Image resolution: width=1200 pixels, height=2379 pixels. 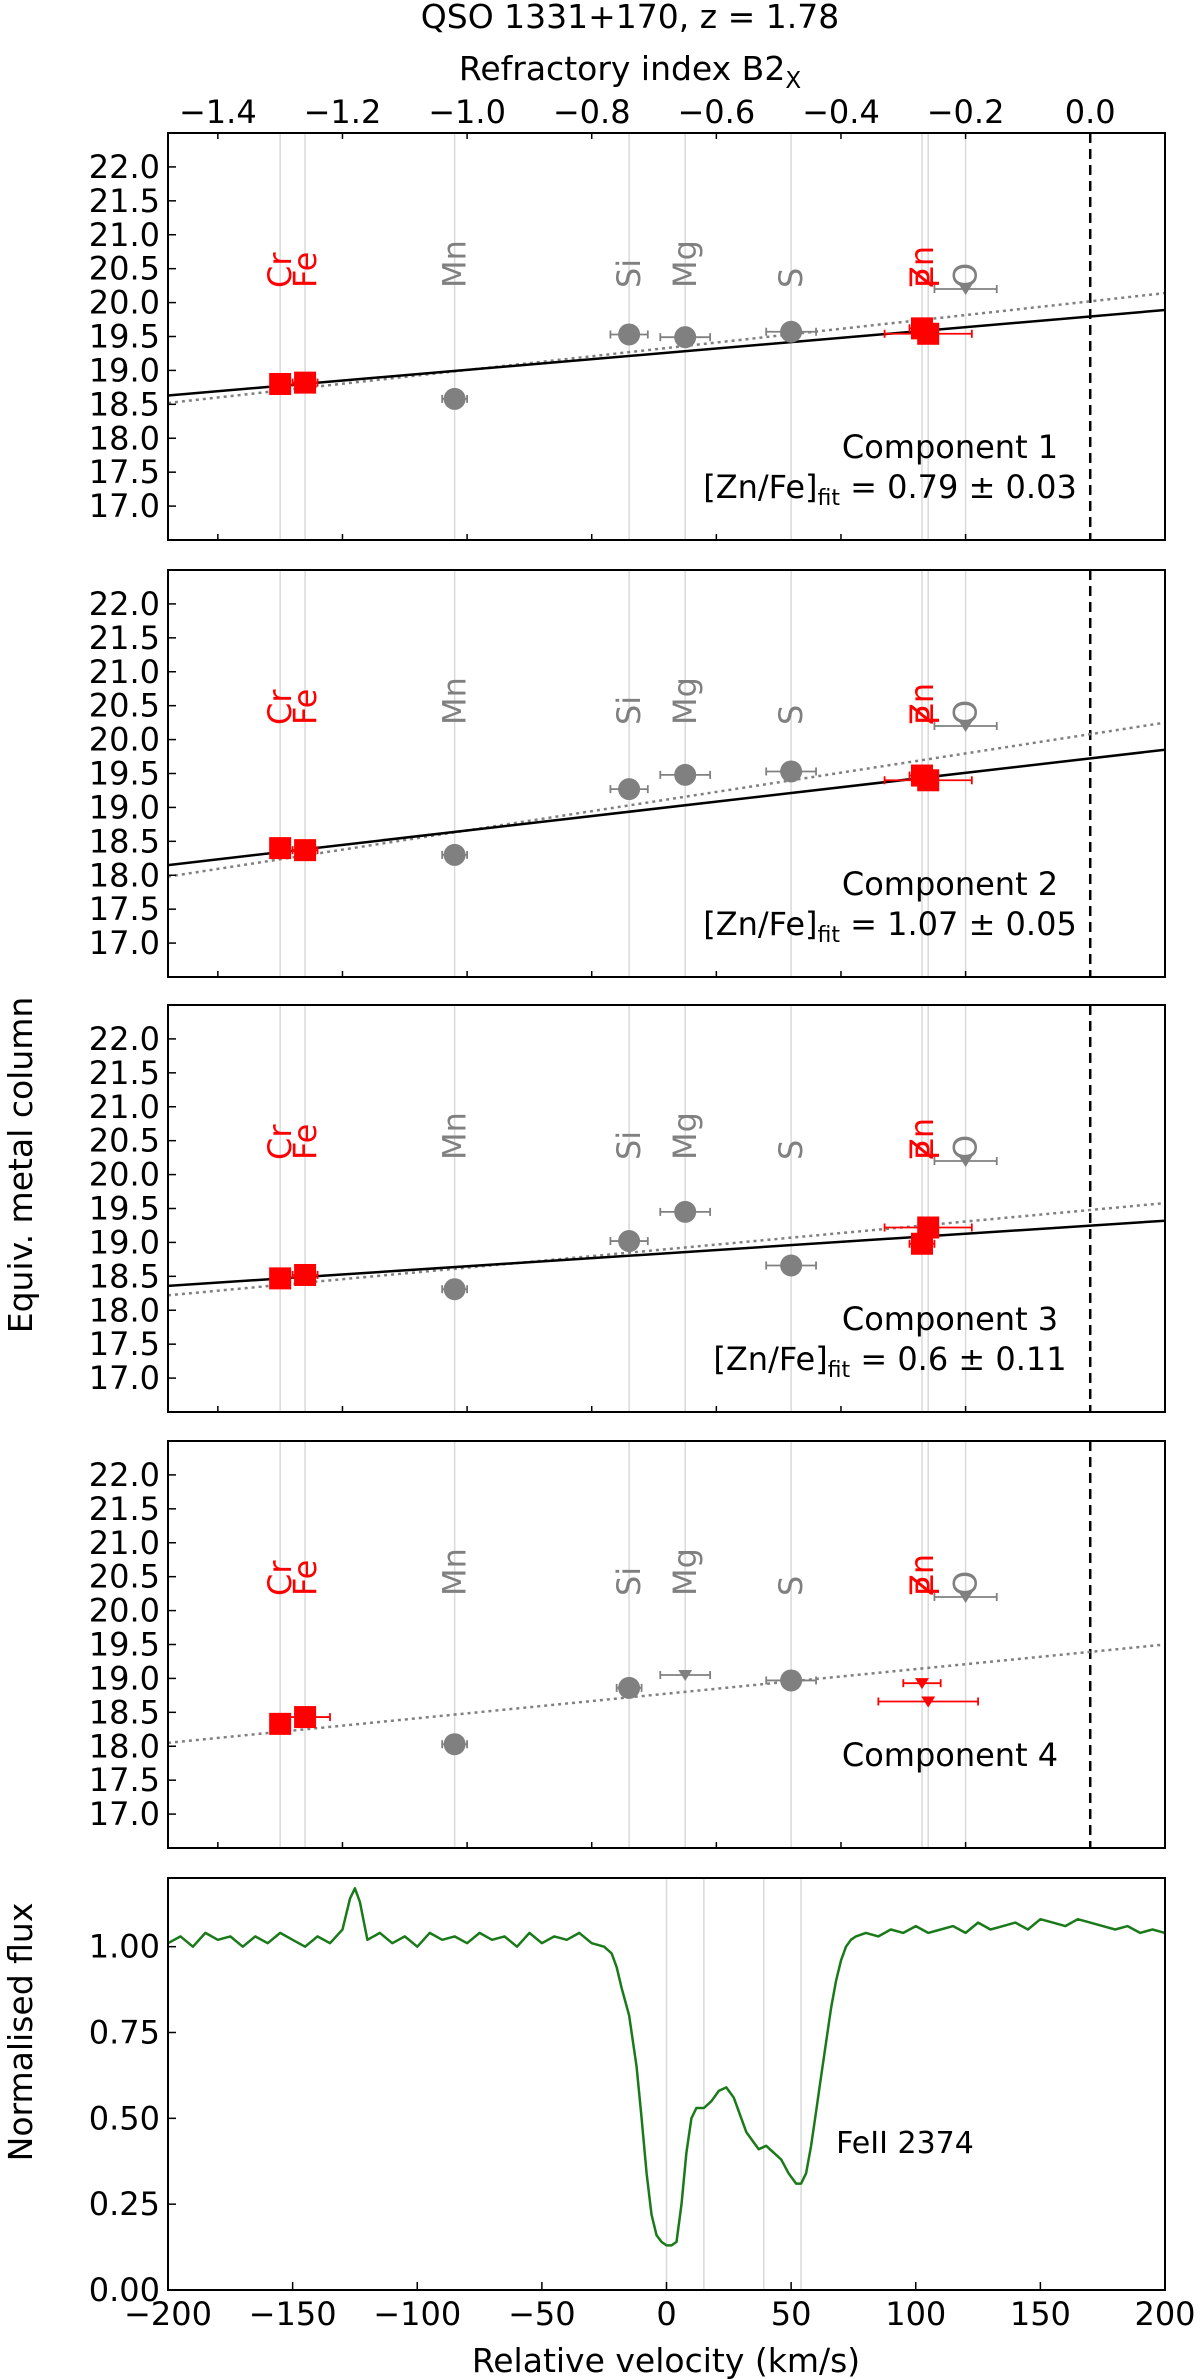 What do you see at coordinates (124, 2118) in the screenshot?
I see `y-tick-label: 0.50` at bounding box center [124, 2118].